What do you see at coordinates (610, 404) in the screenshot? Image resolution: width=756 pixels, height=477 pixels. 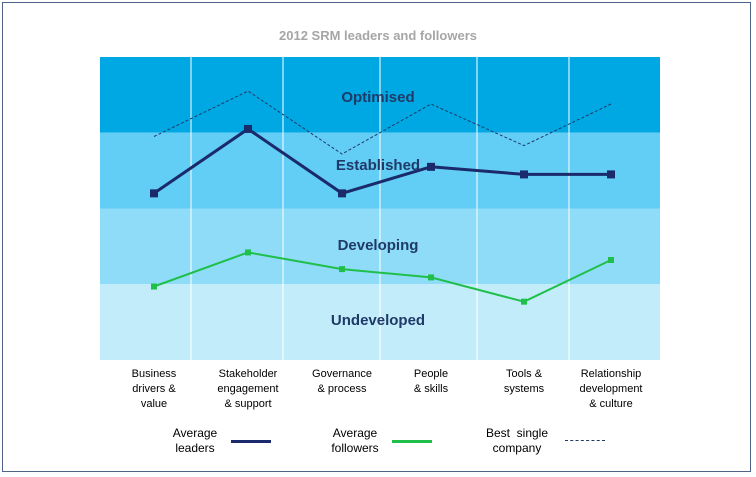 I see `x-tick-label: & culture` at bounding box center [610, 404].